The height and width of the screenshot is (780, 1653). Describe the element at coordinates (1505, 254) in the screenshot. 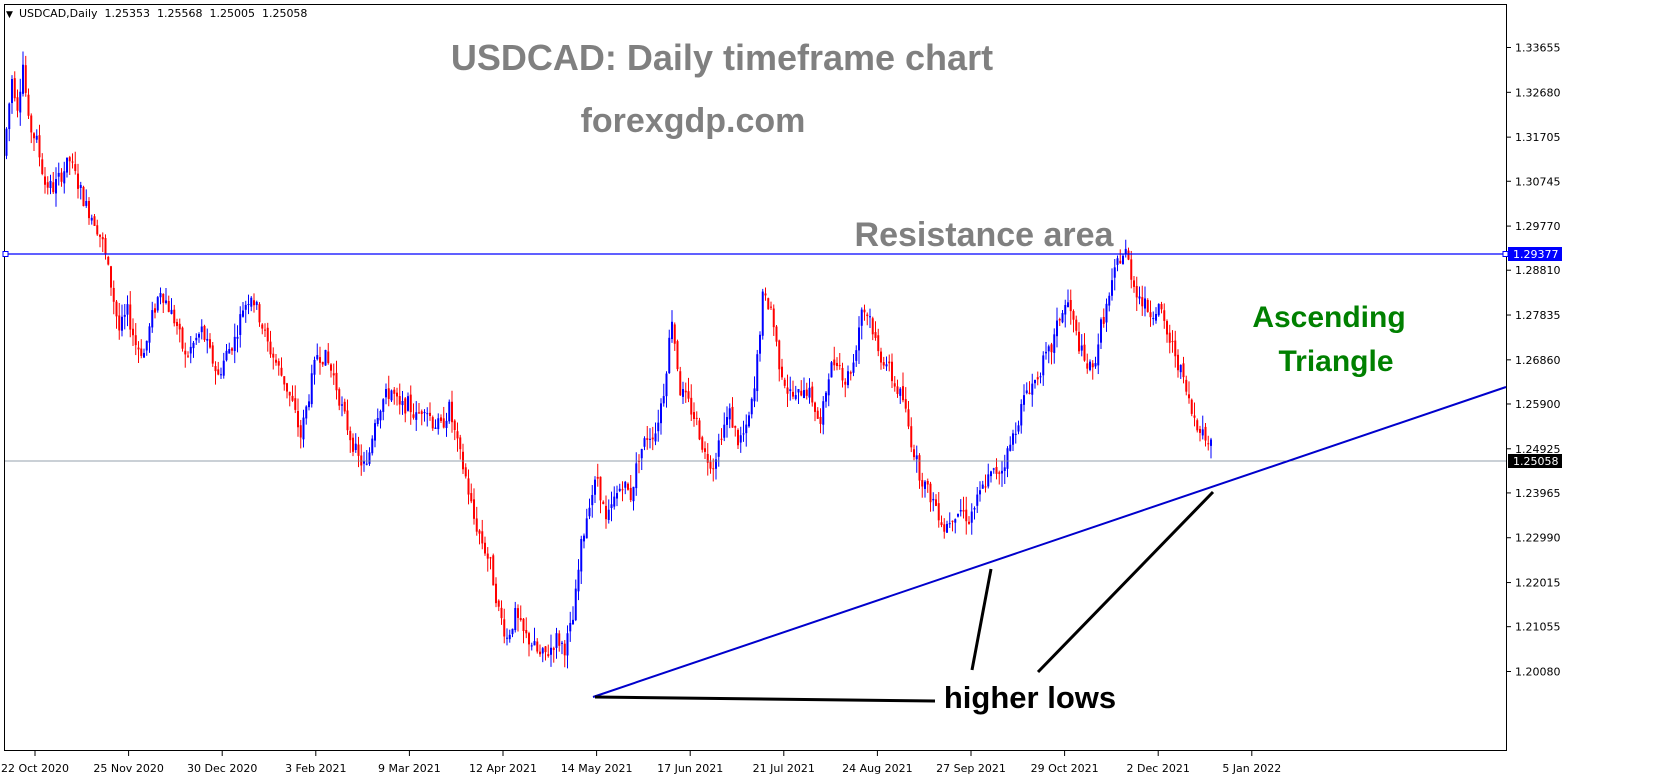

I see `resistance-line-handle-right` at that location.